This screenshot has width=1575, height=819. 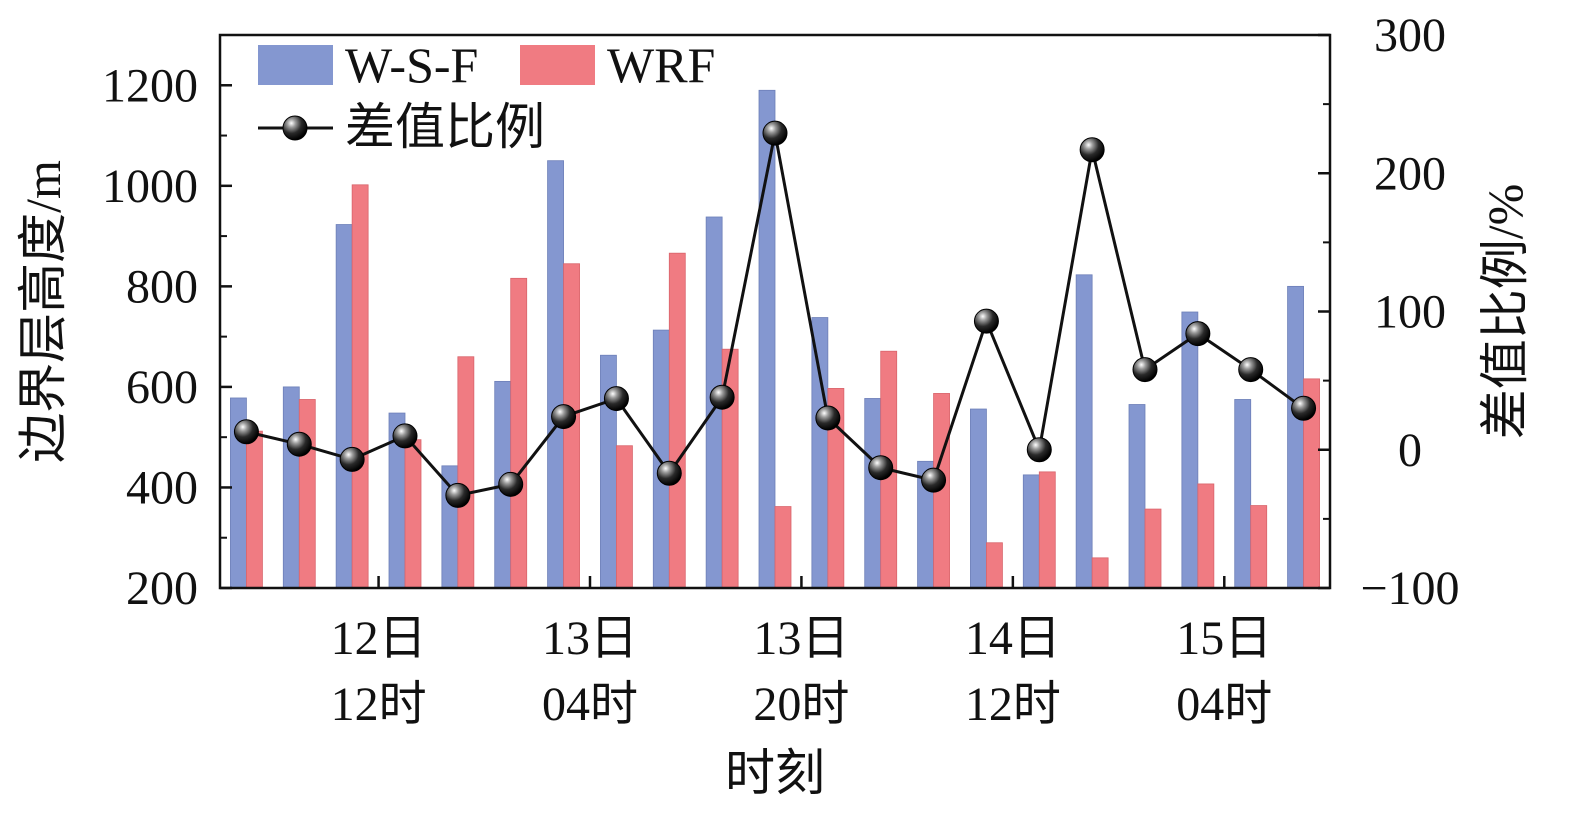 What do you see at coordinates (1409, 588) in the screenshot?
I see `y2-tick-label-0: −100` at bounding box center [1409, 588].